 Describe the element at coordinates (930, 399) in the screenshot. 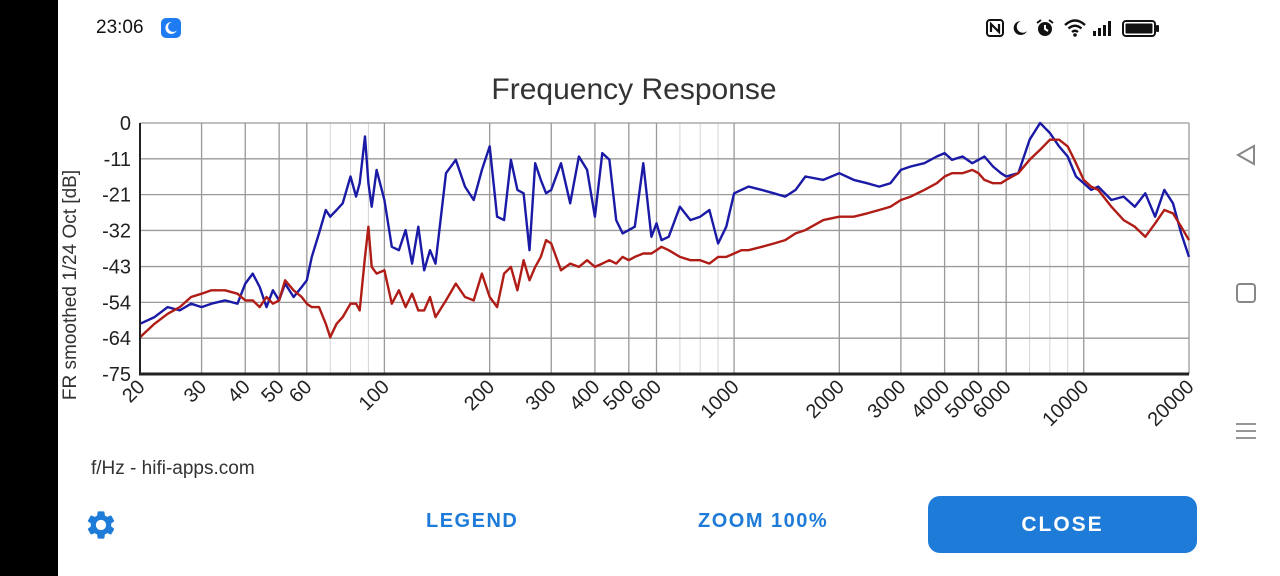

I see `x-tick-label: 4000` at that location.